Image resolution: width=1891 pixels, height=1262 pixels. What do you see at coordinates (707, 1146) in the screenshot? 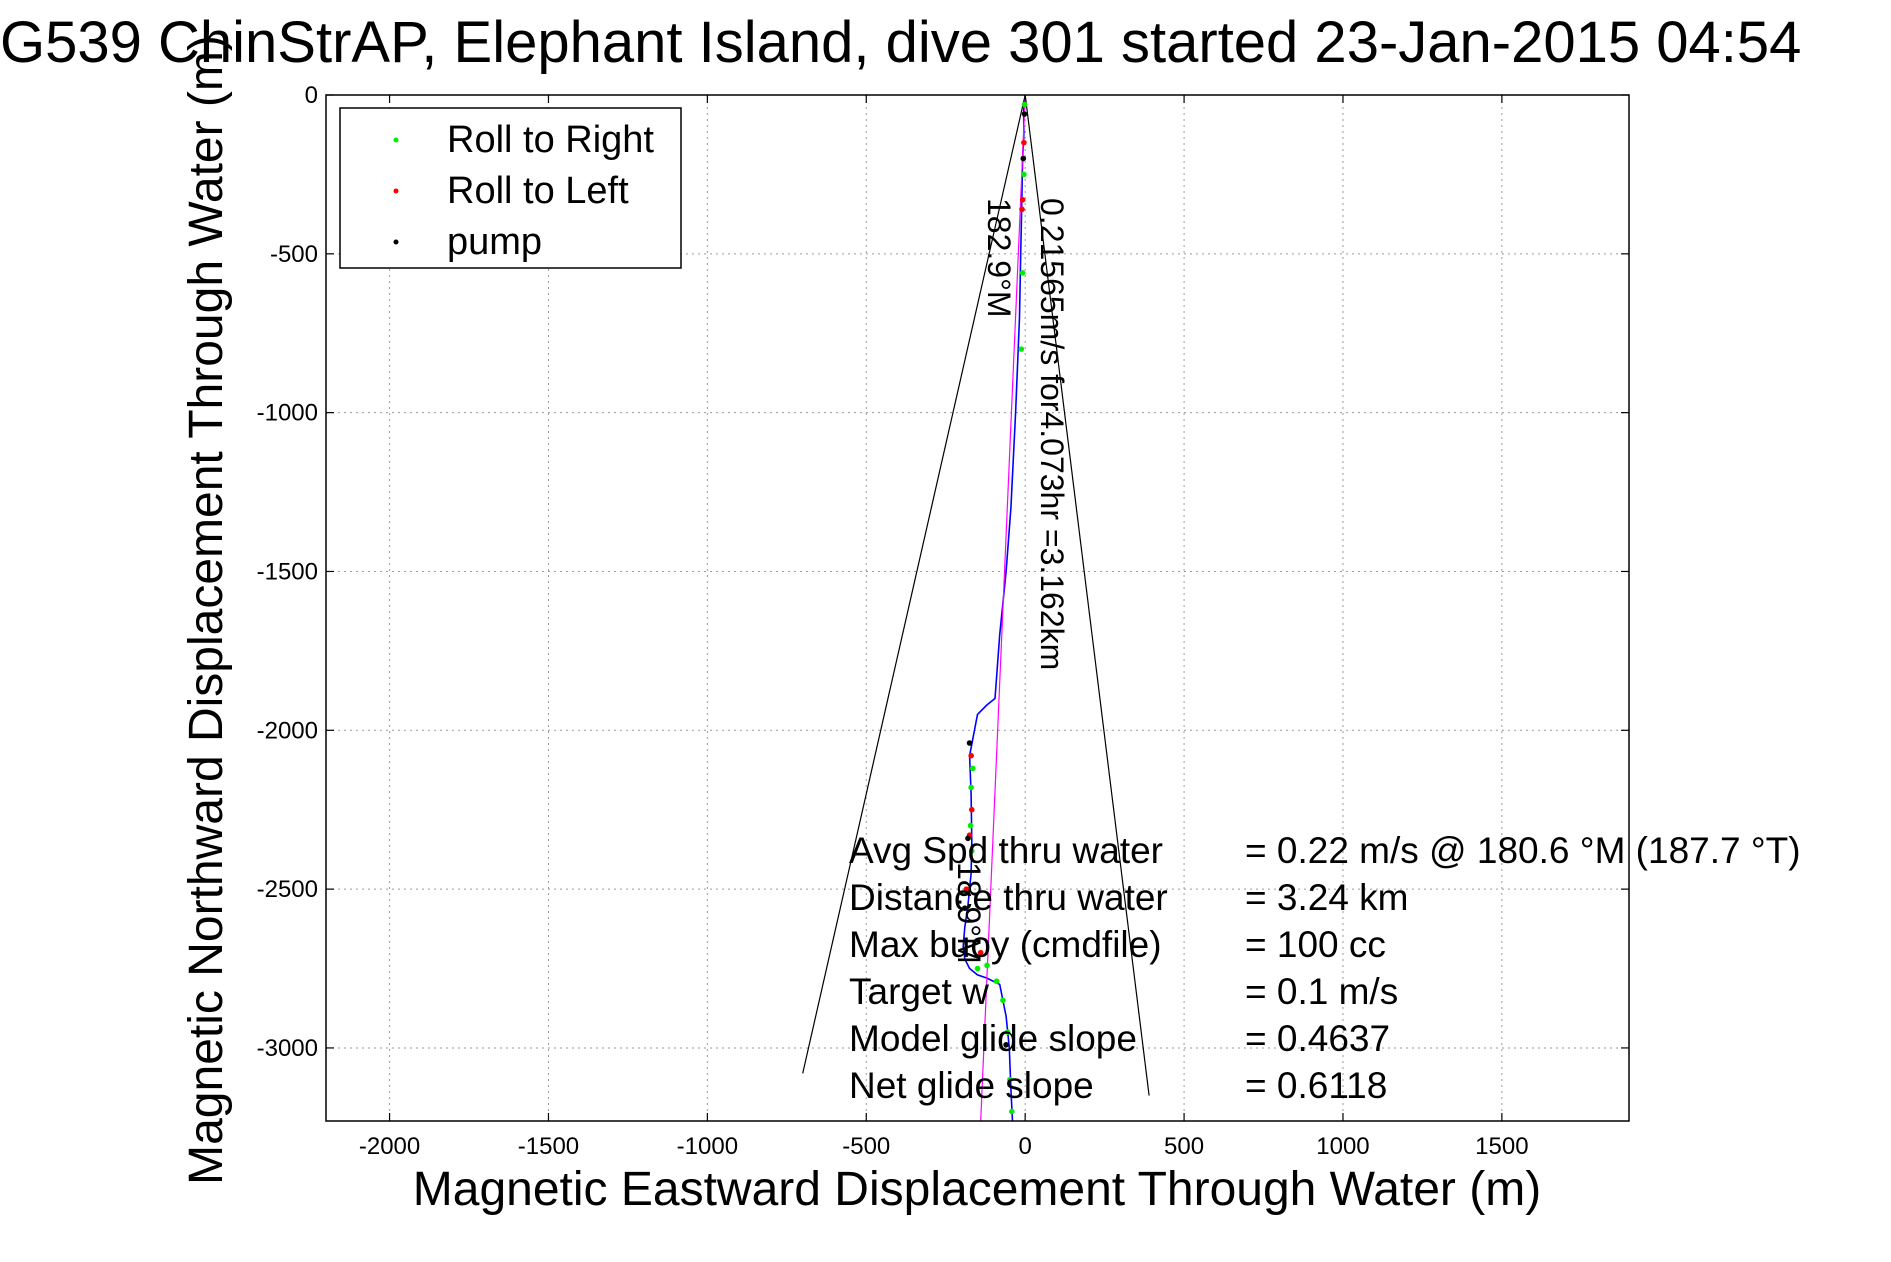
I see `x-tick-label: -1000` at bounding box center [707, 1146].